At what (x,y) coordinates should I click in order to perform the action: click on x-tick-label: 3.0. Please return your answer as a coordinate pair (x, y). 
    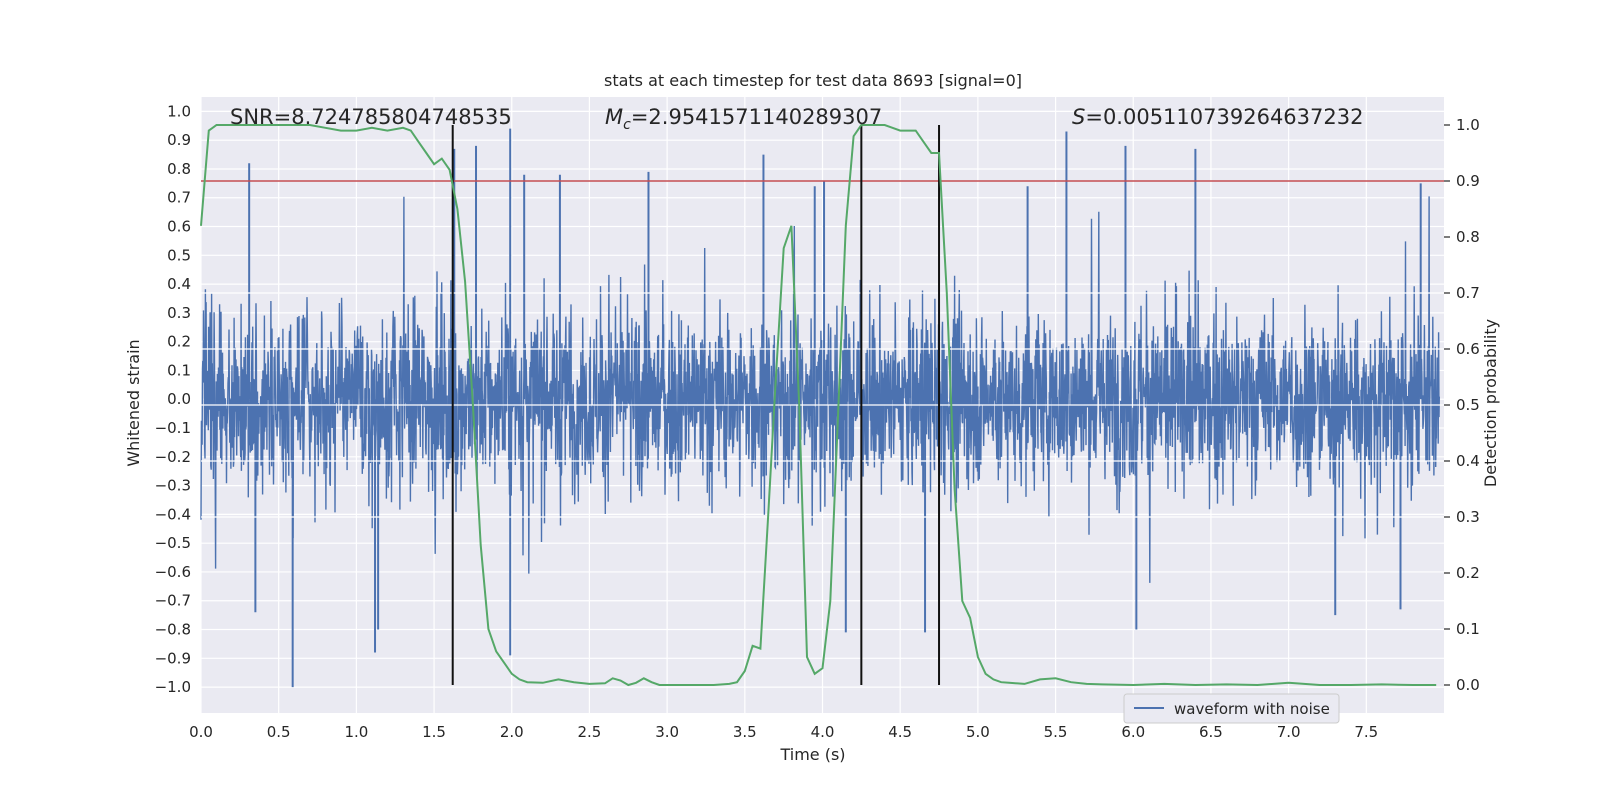
    Looking at the image, I should click on (667, 732).